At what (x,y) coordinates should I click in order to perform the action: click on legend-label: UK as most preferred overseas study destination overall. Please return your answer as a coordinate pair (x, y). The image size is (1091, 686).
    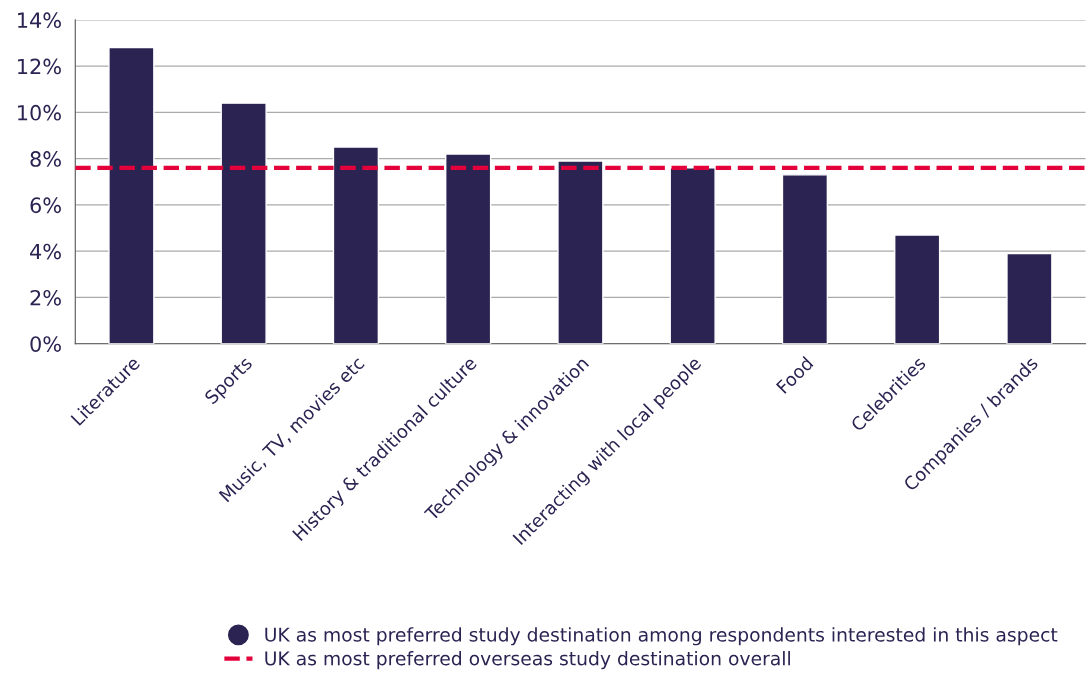
    Looking at the image, I should click on (527, 660).